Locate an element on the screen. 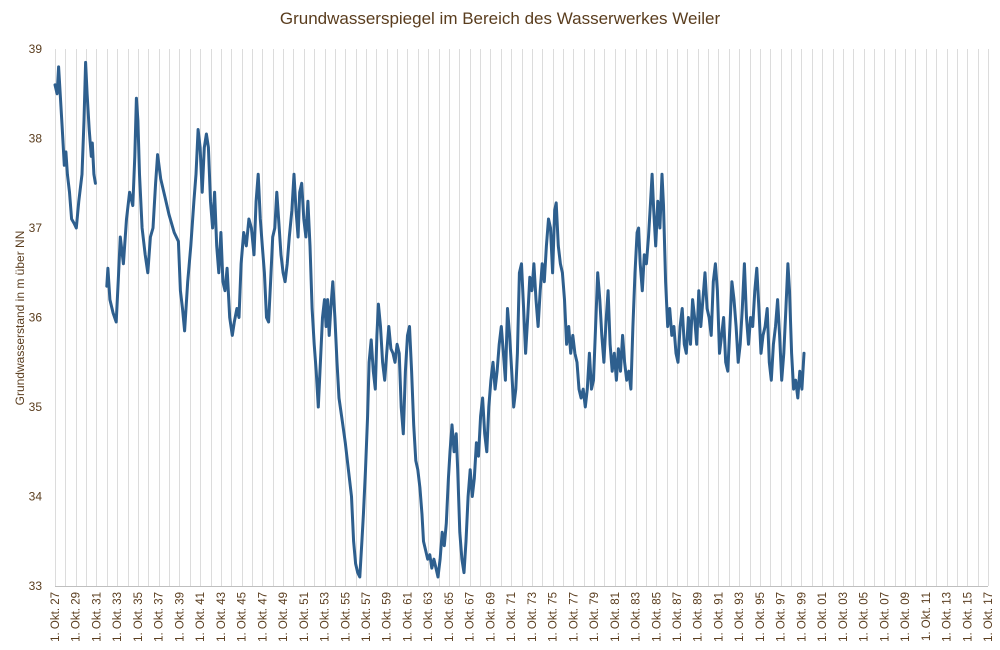 The width and height of the screenshot is (1000, 650). x-tick-label: 1. Okt. 11 is located at coordinates (927, 616).